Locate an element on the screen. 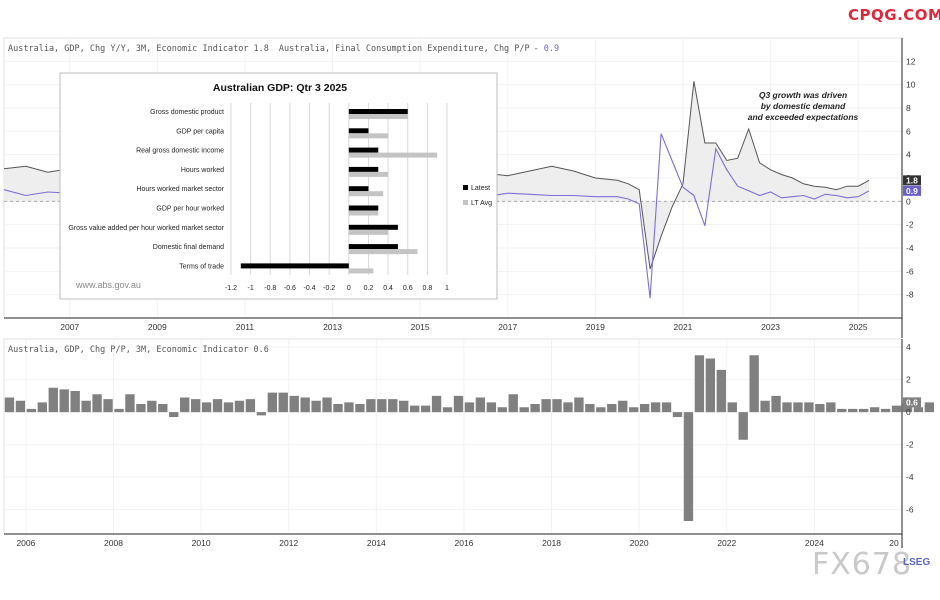 This screenshot has width=940, height=600. top-y-tick-label: 12 is located at coordinates (911, 61).